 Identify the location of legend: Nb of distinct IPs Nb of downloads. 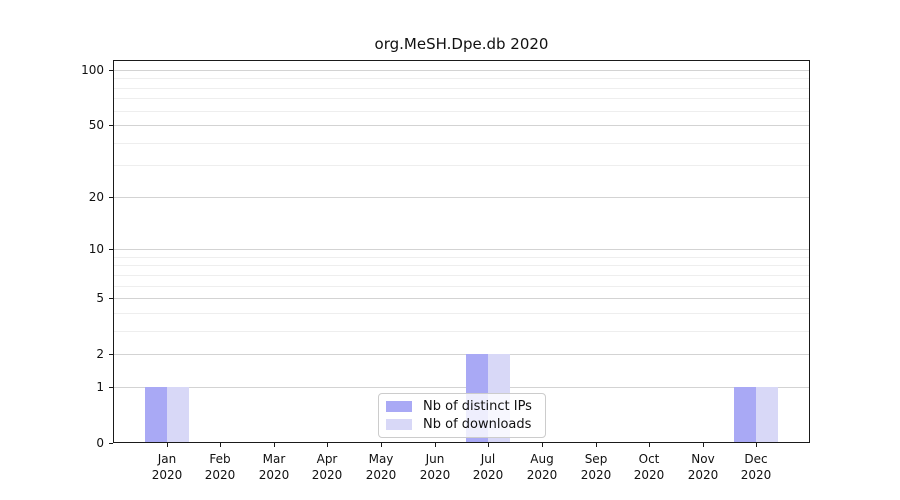
(462, 415).